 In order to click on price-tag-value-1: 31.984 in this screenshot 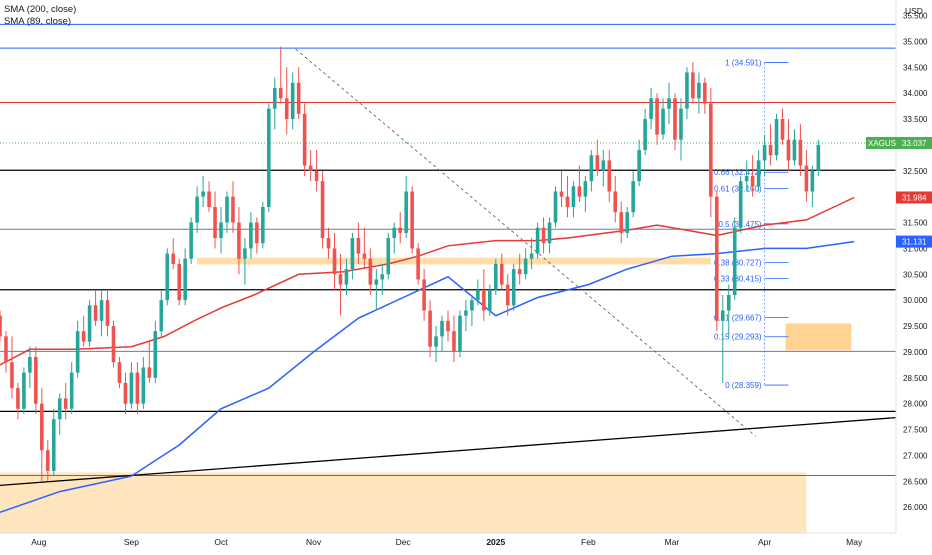, I will do `click(914, 197)`.